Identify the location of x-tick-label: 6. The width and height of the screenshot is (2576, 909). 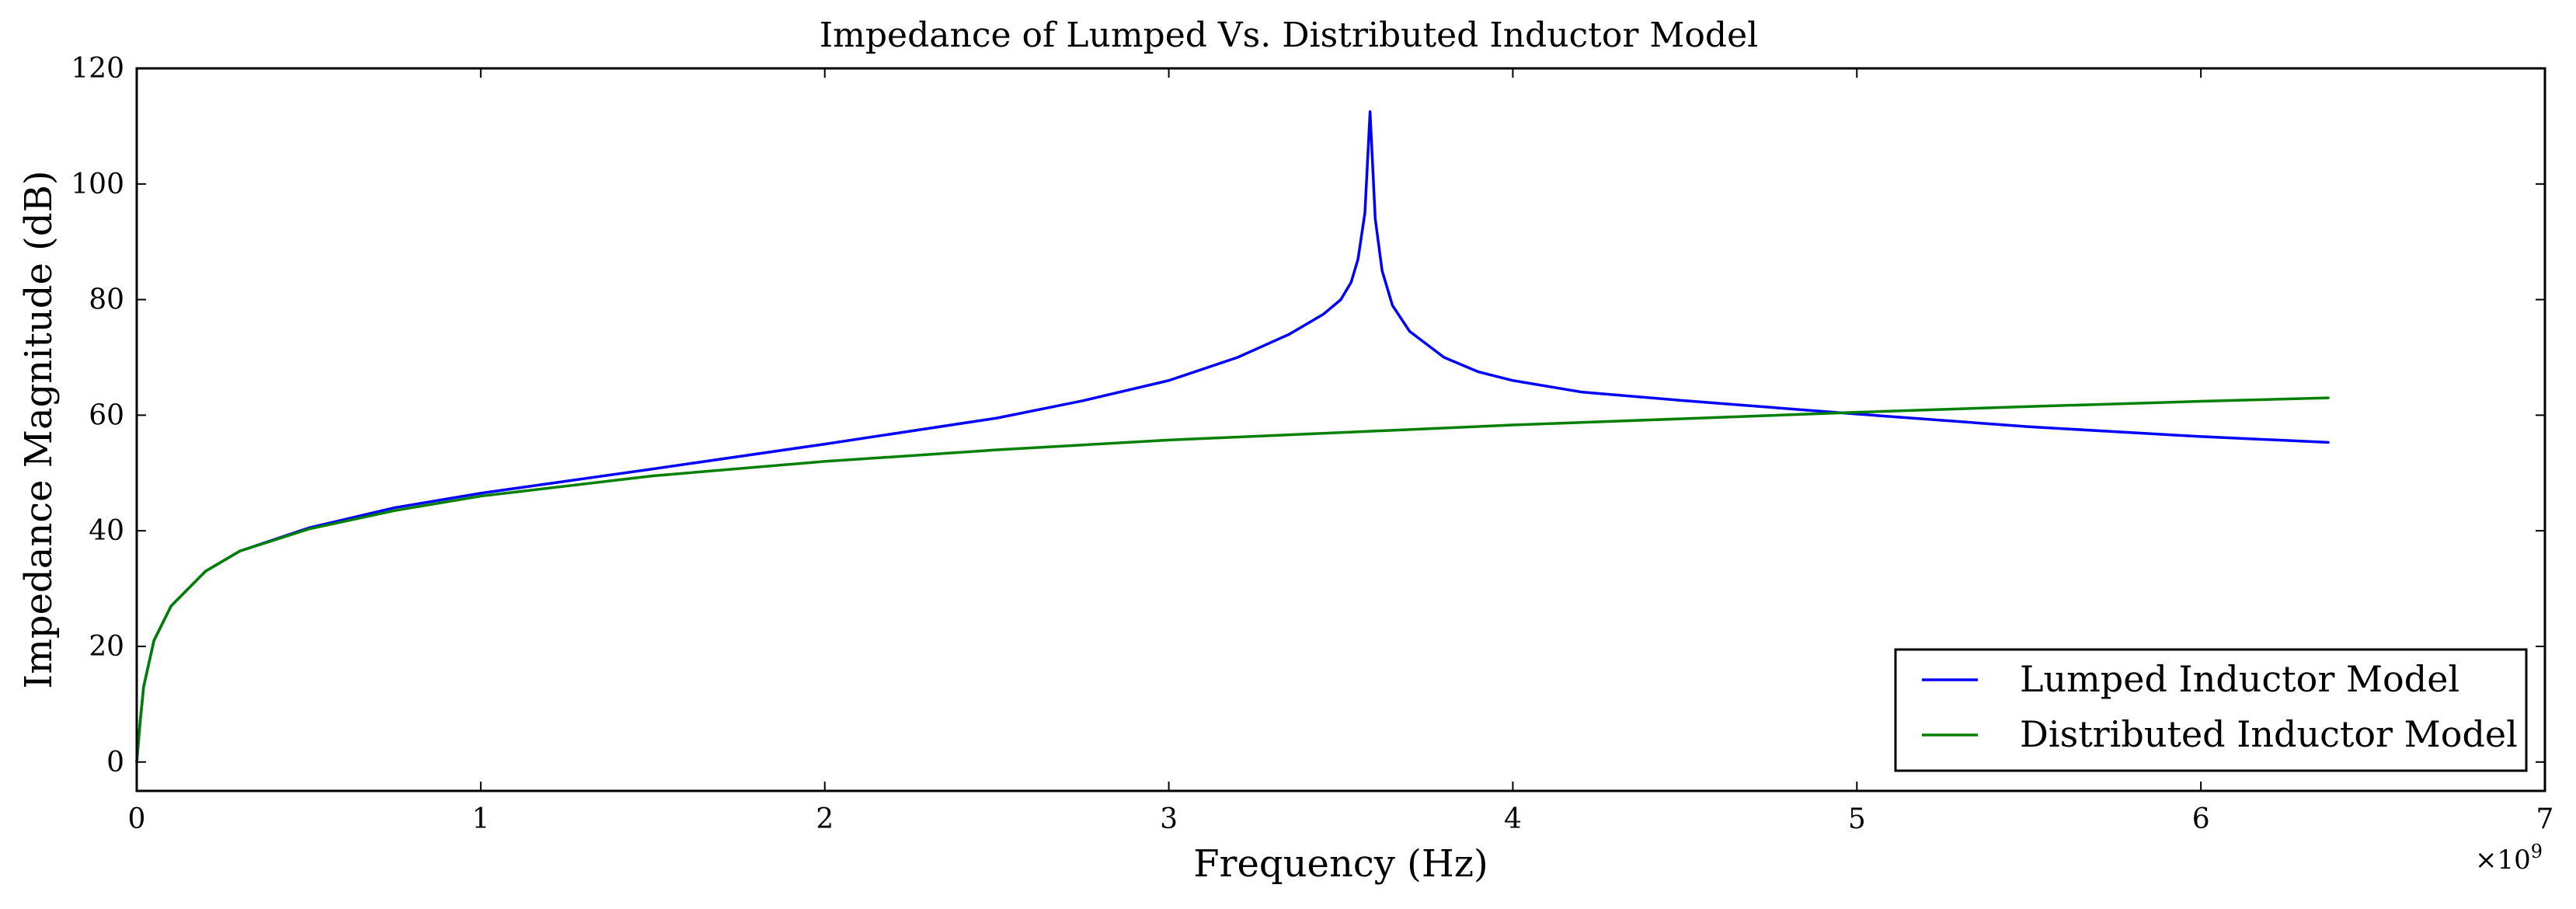
(2201, 819).